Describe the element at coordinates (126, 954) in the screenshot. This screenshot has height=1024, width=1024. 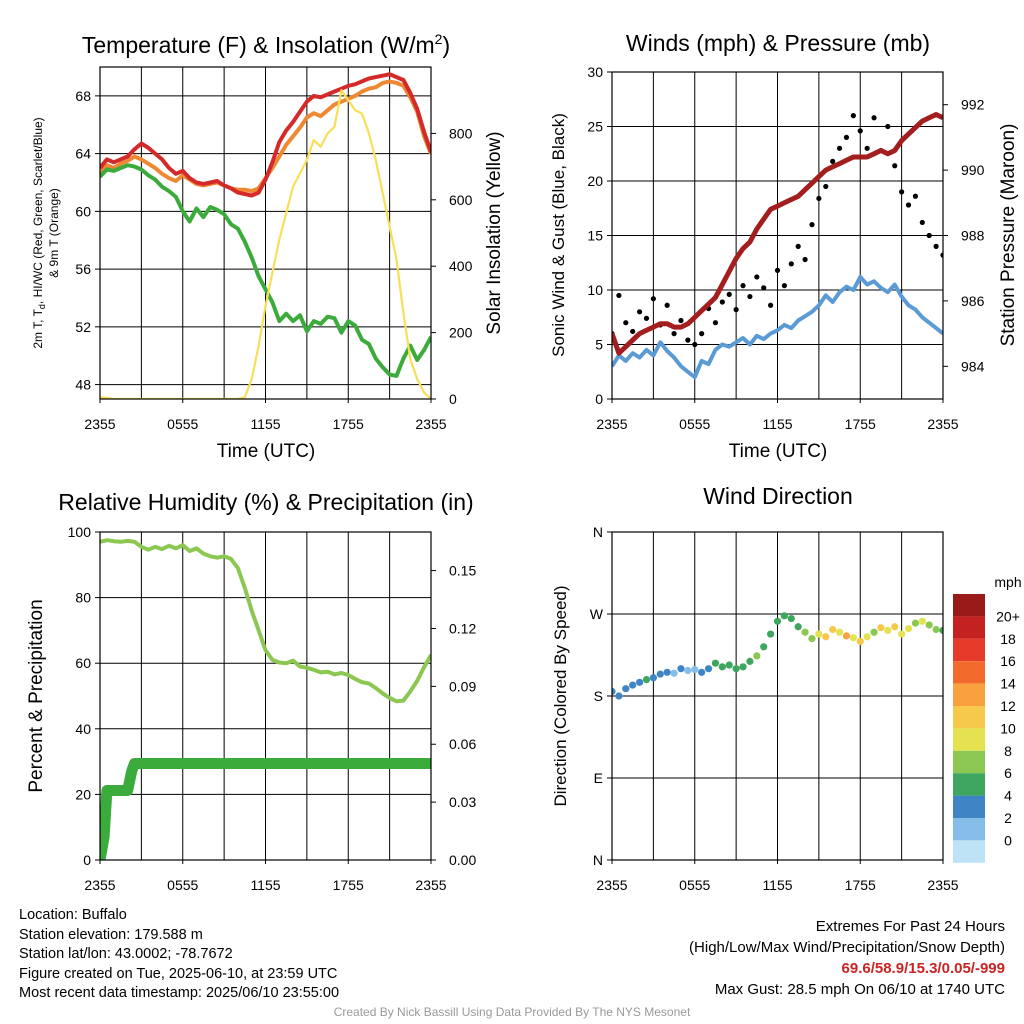
I see `latlon-text: Station lat/lon: 43.0002; -78.7672` at that location.